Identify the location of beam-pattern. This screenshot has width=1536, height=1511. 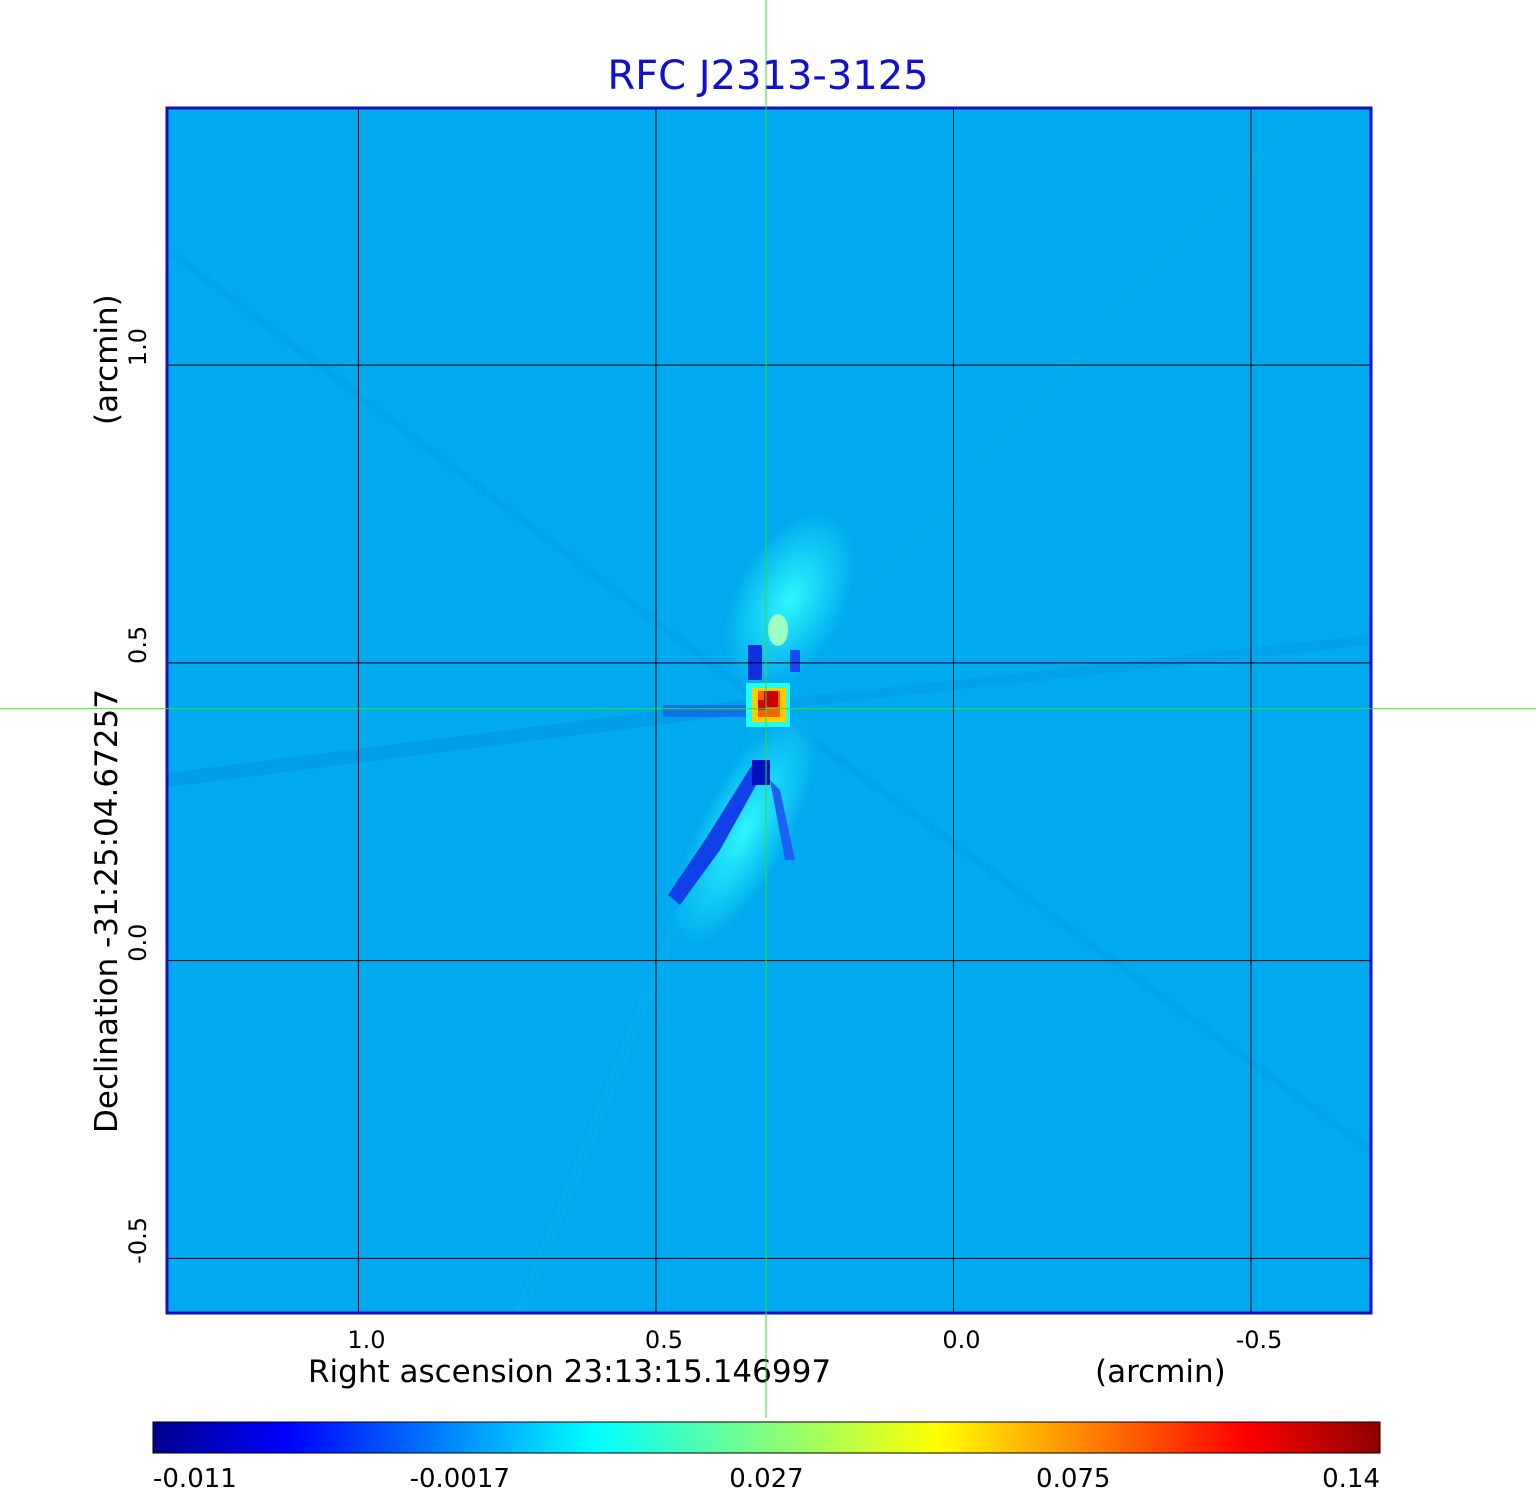
(759, 729).